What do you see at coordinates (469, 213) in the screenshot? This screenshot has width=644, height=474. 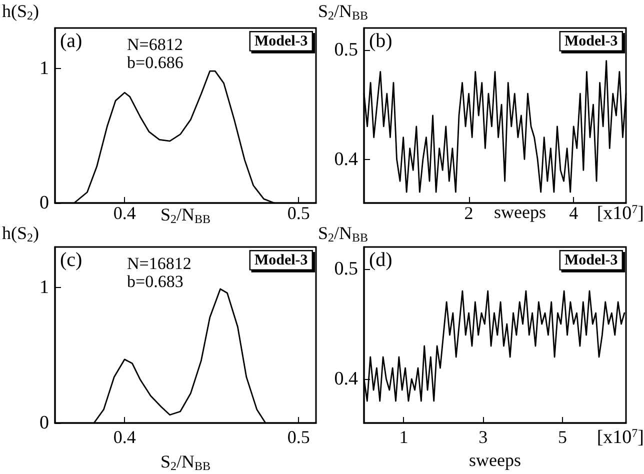 I see `x-tick-label: 2` at bounding box center [469, 213].